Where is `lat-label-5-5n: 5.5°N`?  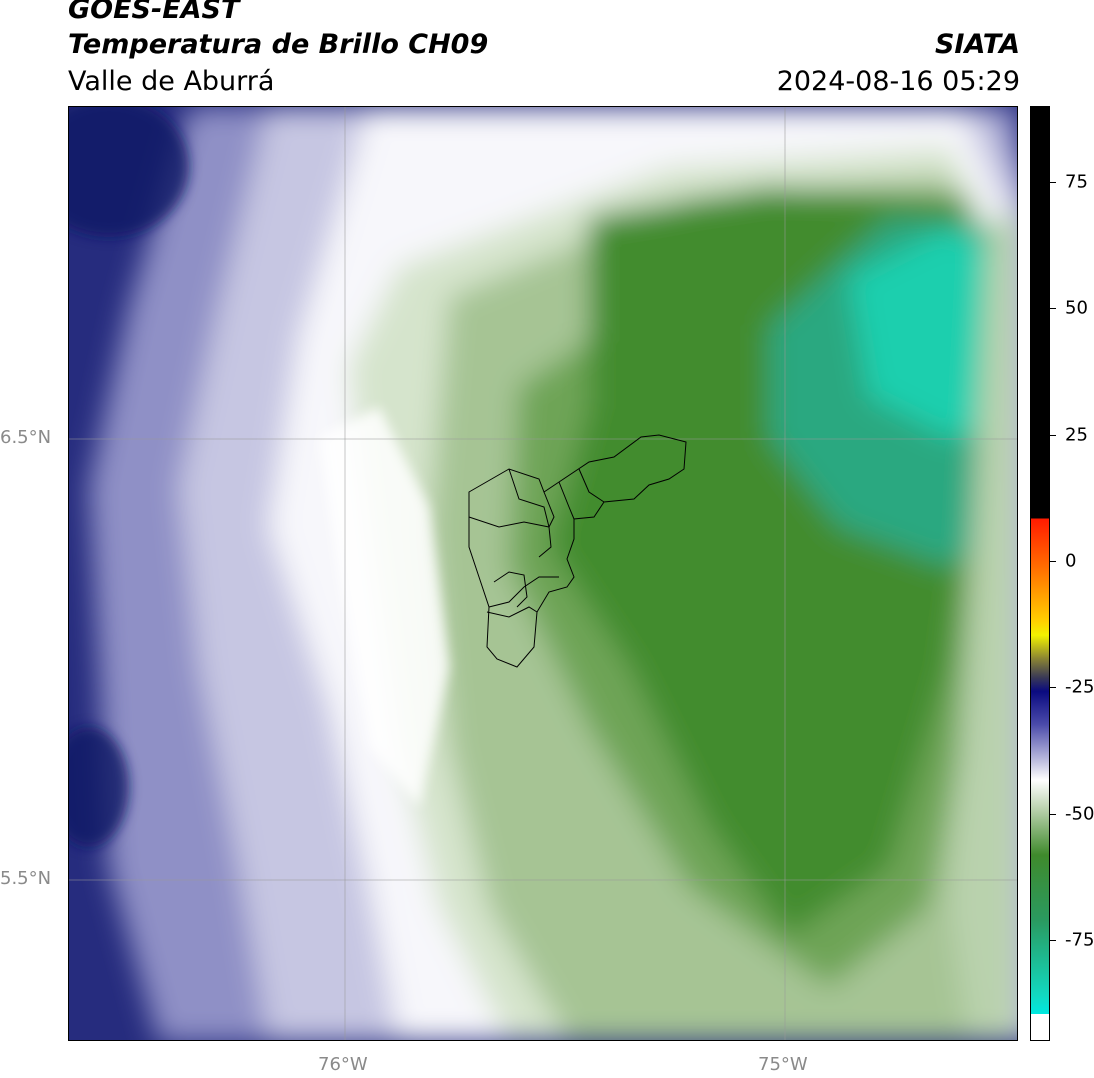 lat-label-5-5n: 5.5°N is located at coordinates (26, 878).